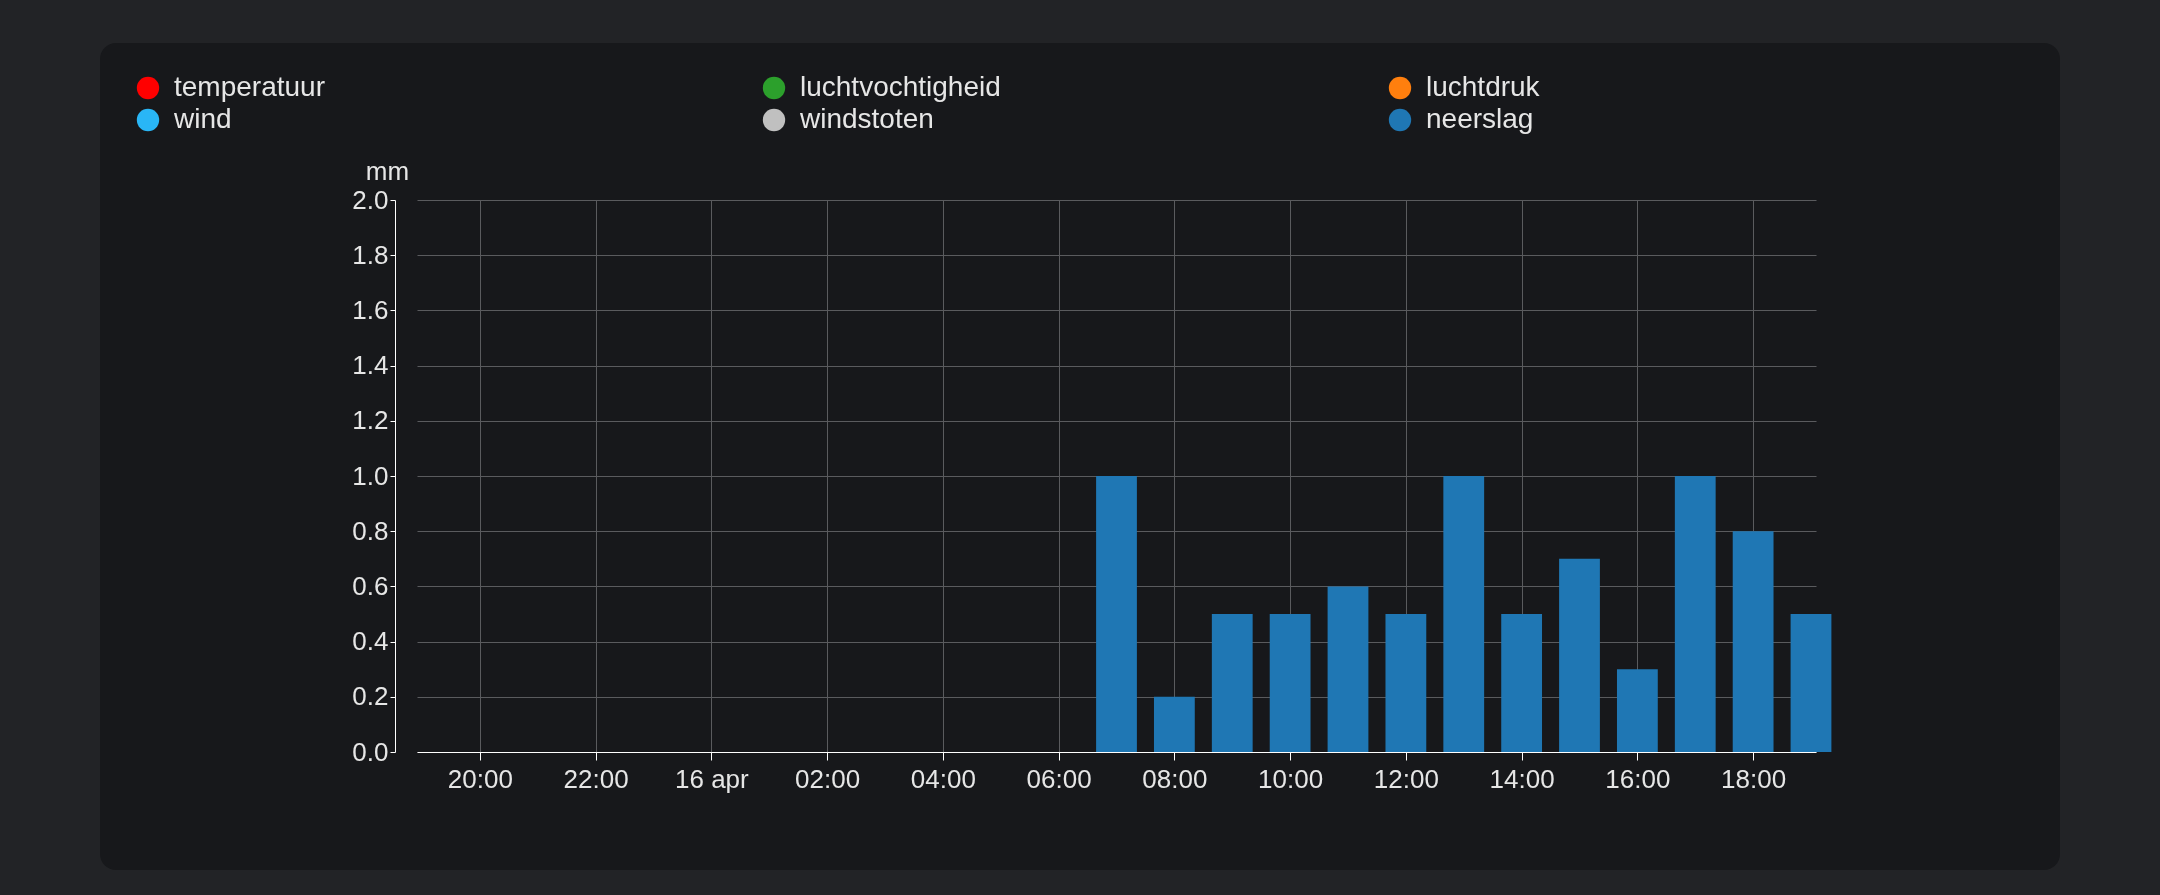 This screenshot has width=2160, height=895. What do you see at coordinates (370, 585) in the screenshot?
I see `y-tick-label: 0.6` at bounding box center [370, 585].